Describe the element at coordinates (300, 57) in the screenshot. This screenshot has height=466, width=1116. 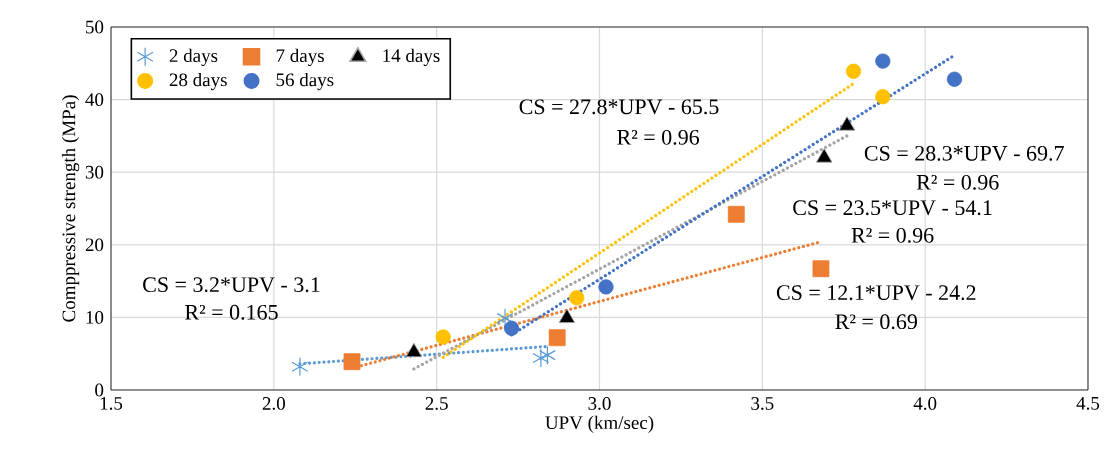
I see `legend-label: 7 days` at that location.